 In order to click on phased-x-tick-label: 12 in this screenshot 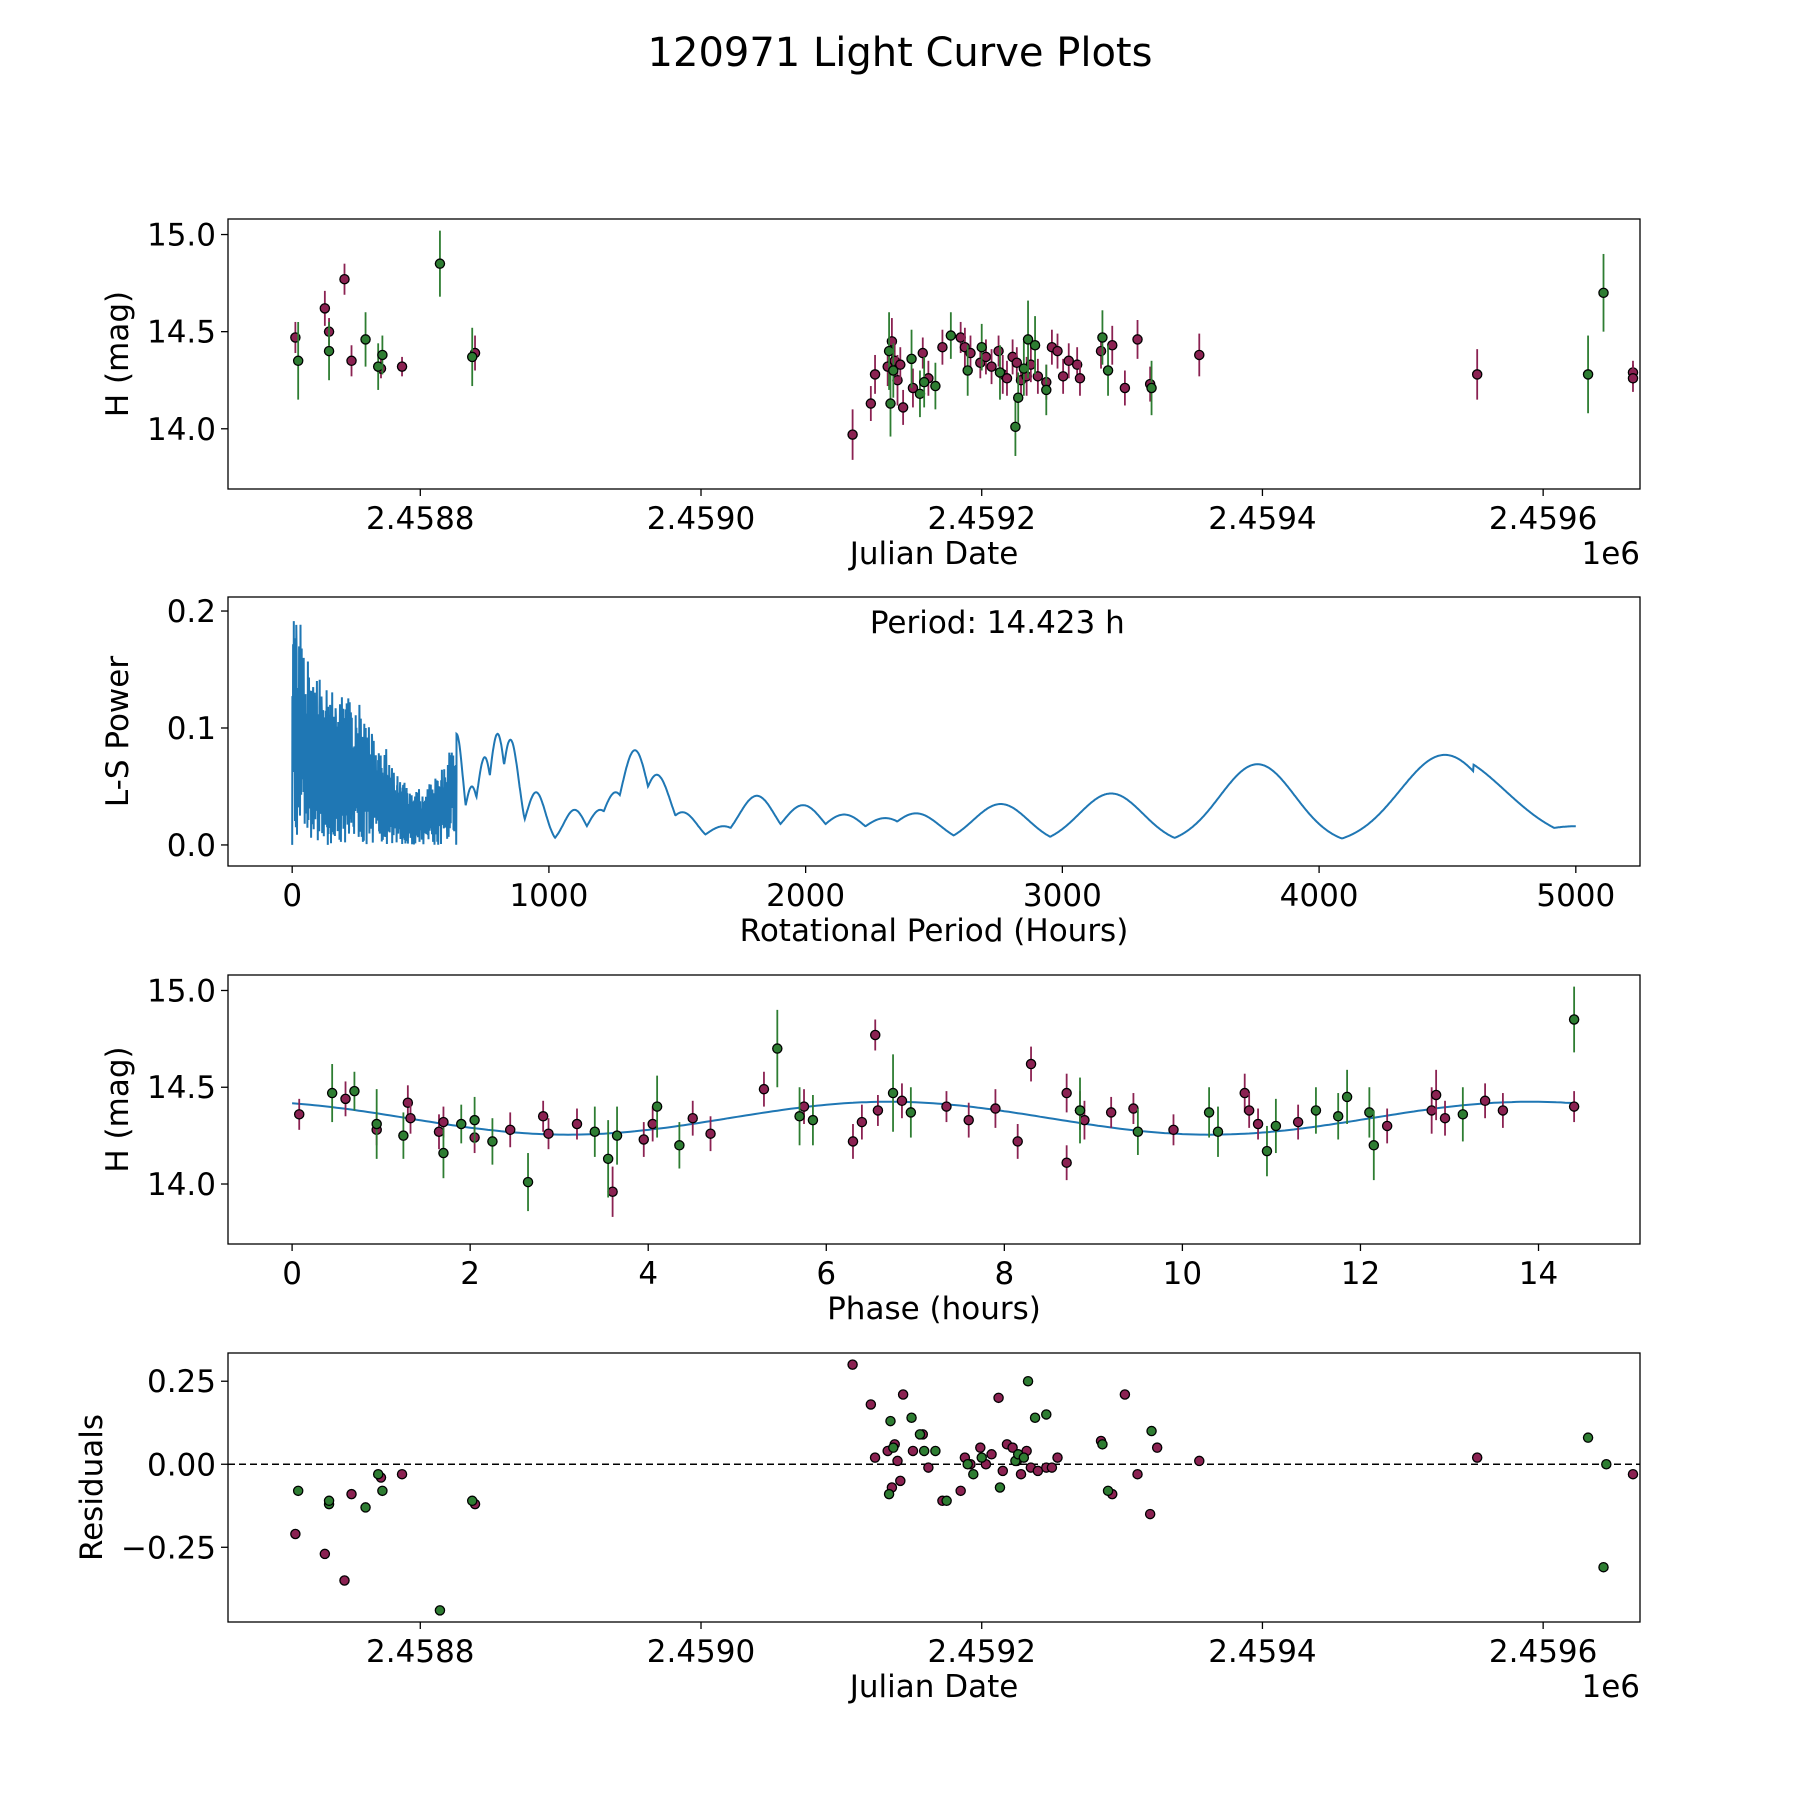, I will do `click(1360, 1274)`.